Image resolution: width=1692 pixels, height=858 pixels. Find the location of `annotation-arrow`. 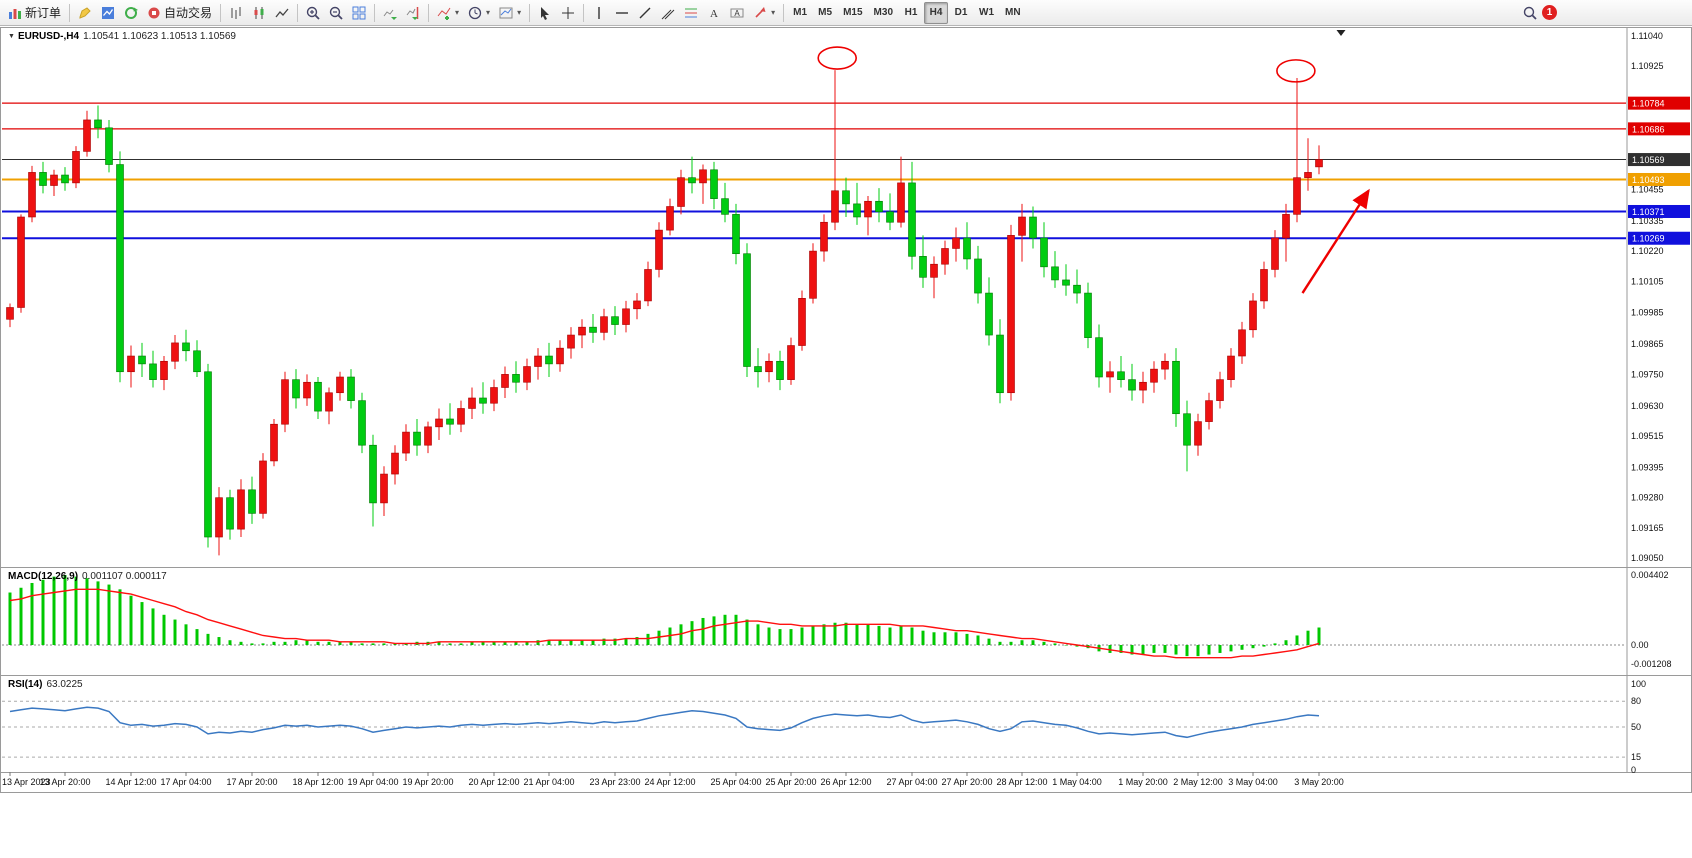

annotation-arrow is located at coordinates (1335, 241).